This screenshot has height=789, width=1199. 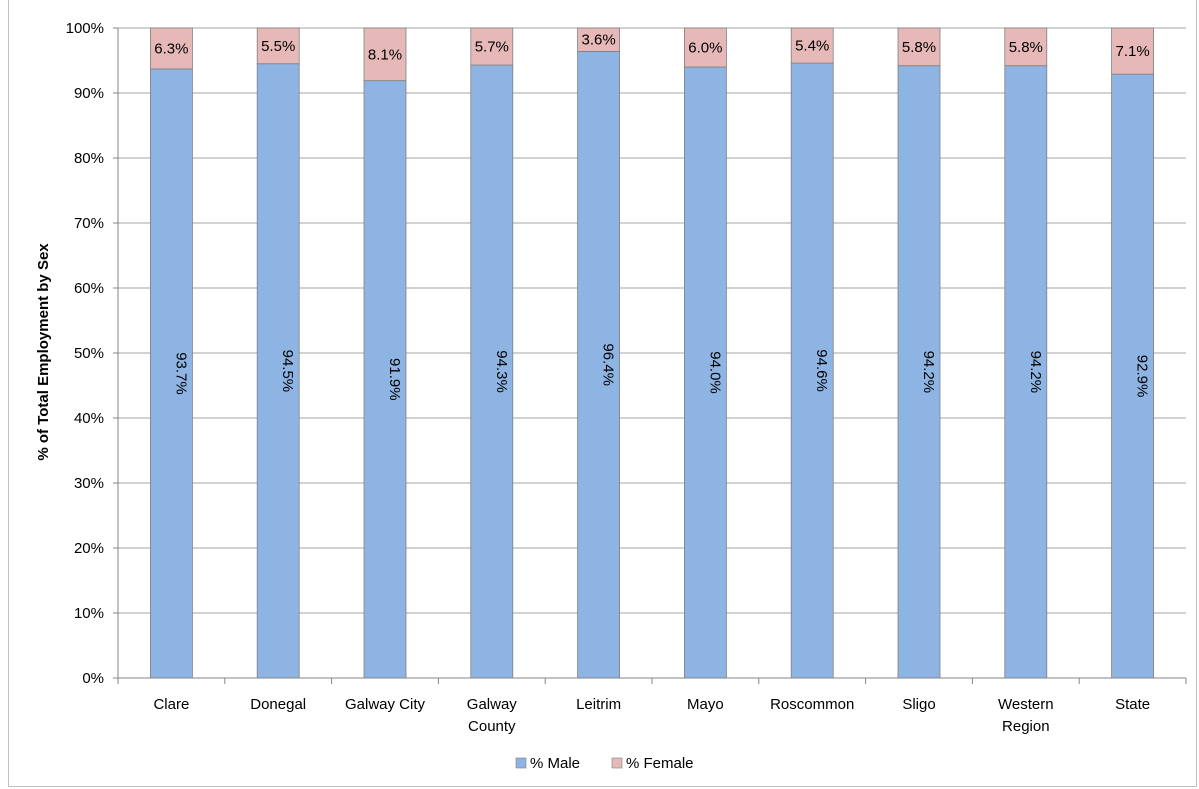 I want to click on data-label-male: 94.5%, so click(x=287, y=371).